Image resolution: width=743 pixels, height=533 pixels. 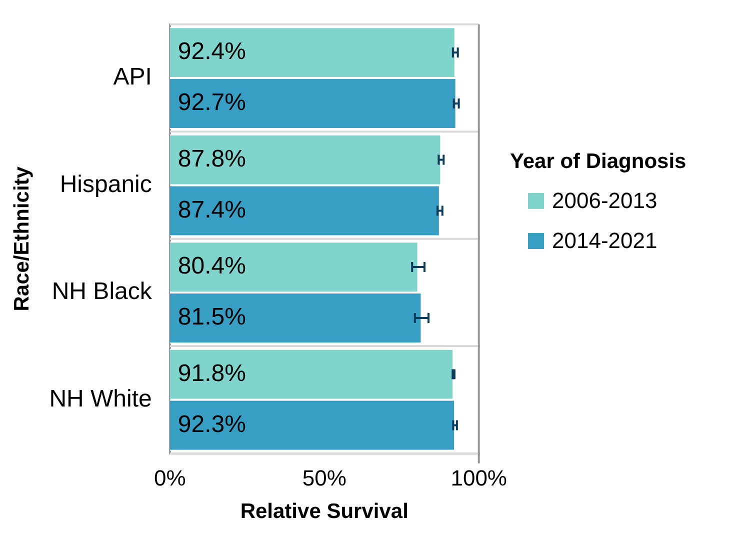 I want to click on x-axis-title: Relative Survival, so click(x=324, y=512).